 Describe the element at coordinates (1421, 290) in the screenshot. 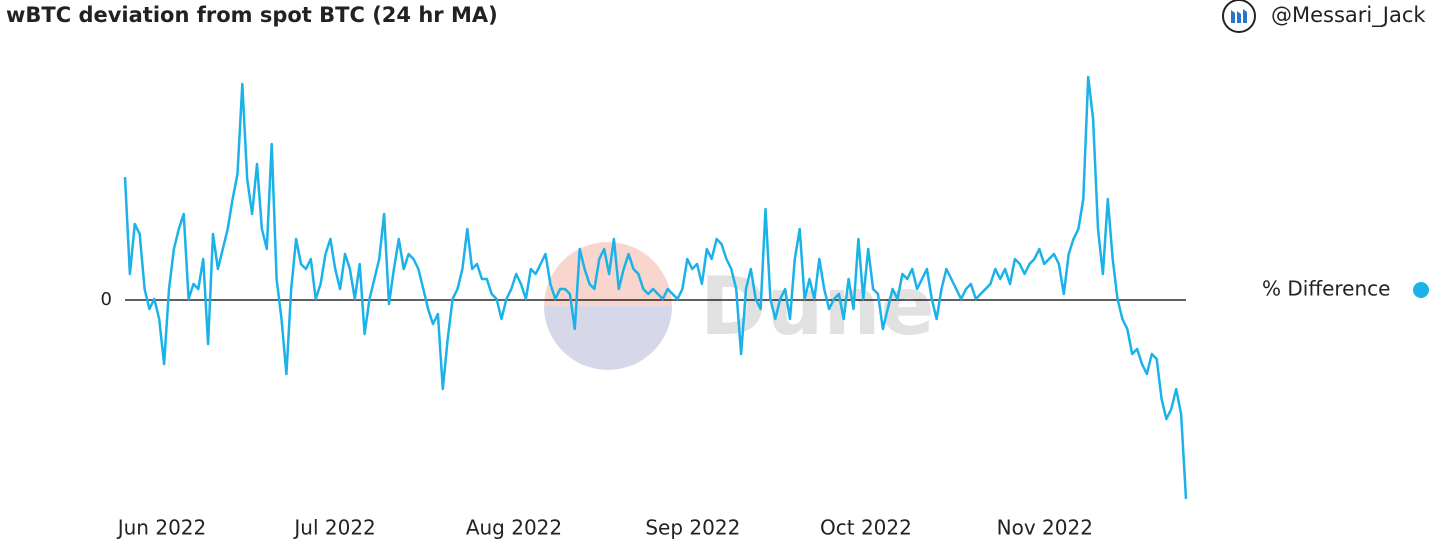

I see `legend-marker` at that location.